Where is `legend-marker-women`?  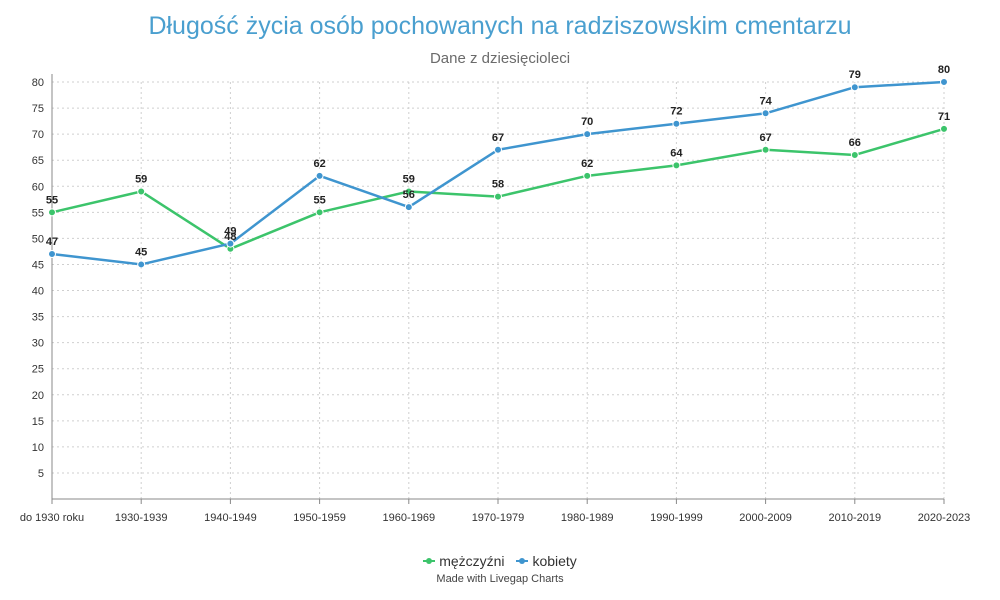 legend-marker-women is located at coordinates (522, 561).